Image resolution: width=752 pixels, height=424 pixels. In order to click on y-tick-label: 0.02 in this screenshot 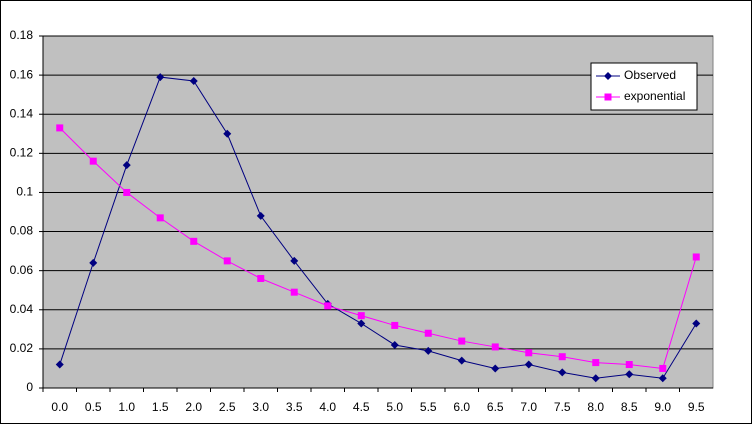, I will do `click(22, 348)`.